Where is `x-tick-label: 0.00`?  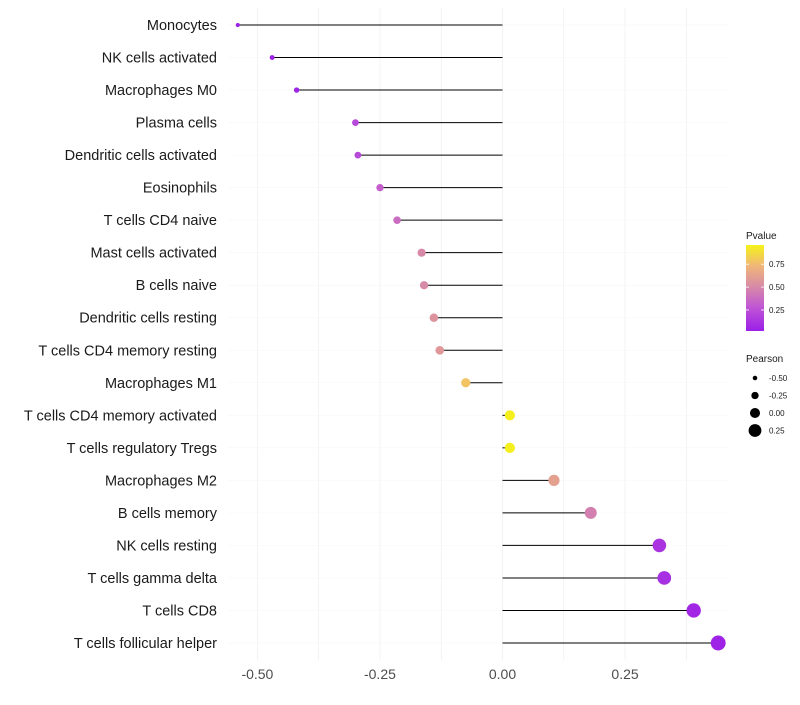
x-tick-label: 0.00 is located at coordinates (502, 674).